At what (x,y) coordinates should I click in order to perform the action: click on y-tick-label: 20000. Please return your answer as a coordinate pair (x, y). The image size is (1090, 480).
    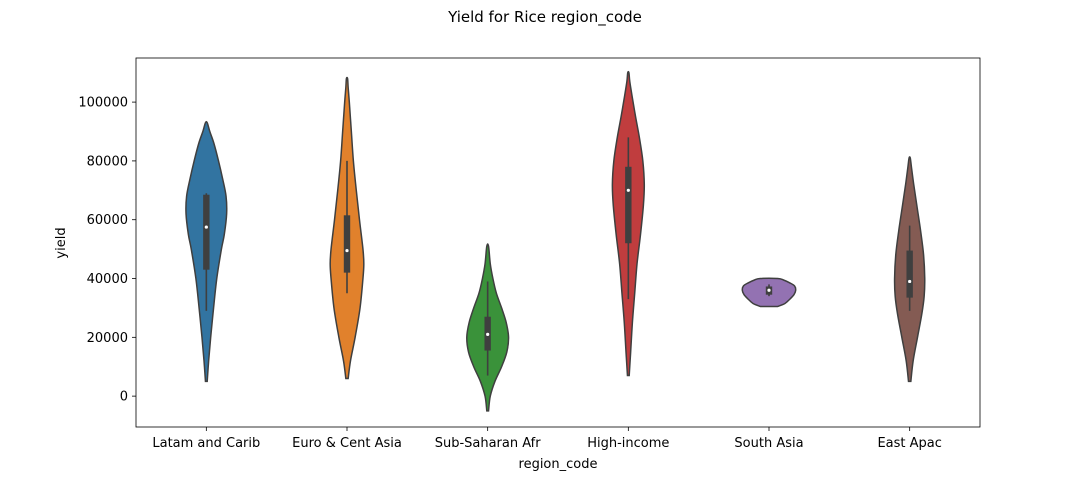
    Looking at the image, I should click on (107, 338).